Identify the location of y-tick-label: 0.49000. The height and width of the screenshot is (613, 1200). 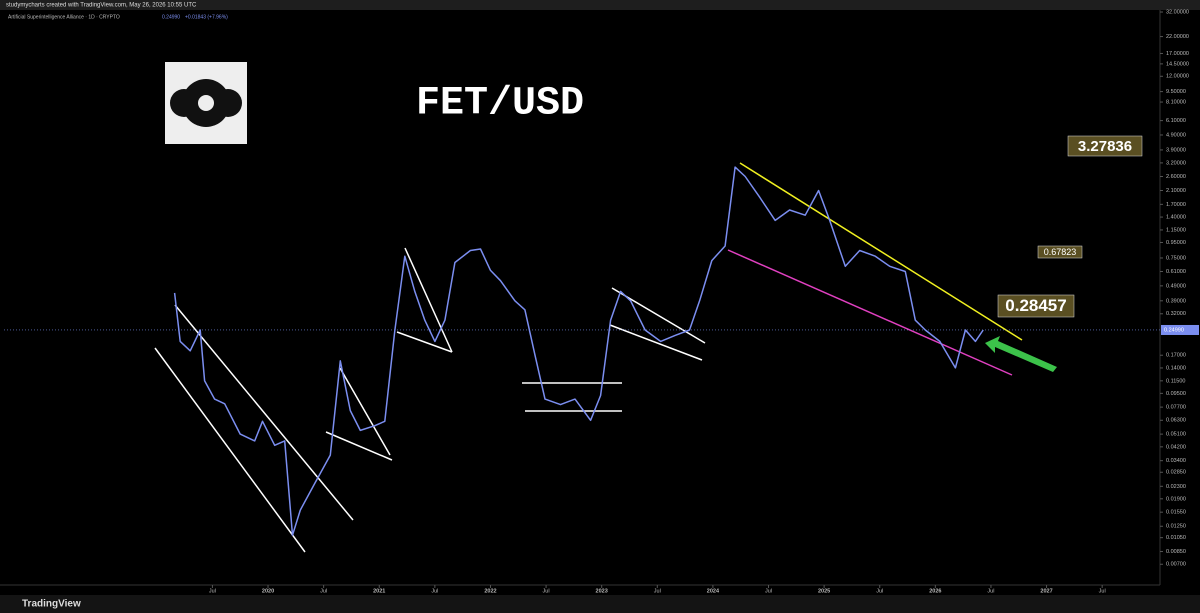
(1176, 286).